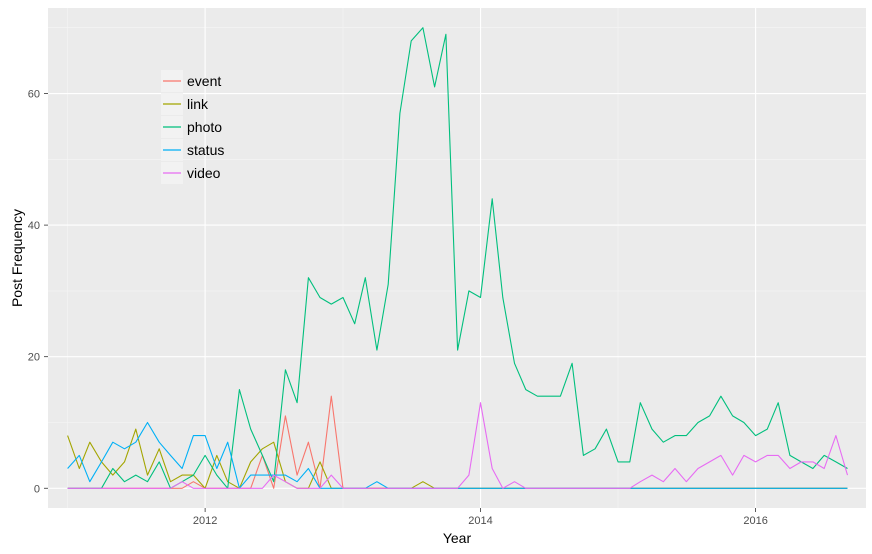  I want to click on y-tick-label: 20, so click(34, 358).